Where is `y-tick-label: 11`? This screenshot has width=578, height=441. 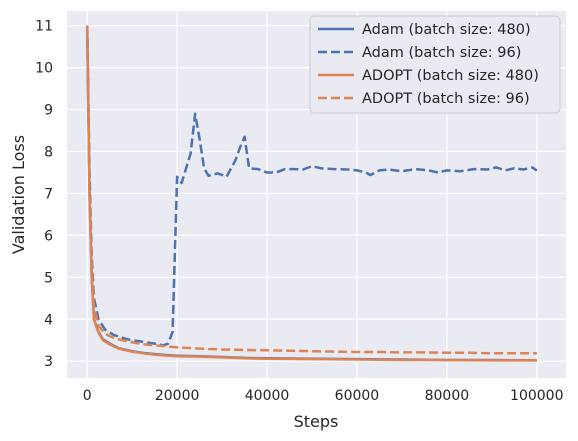
y-tick-label: 11 is located at coordinates (44, 27).